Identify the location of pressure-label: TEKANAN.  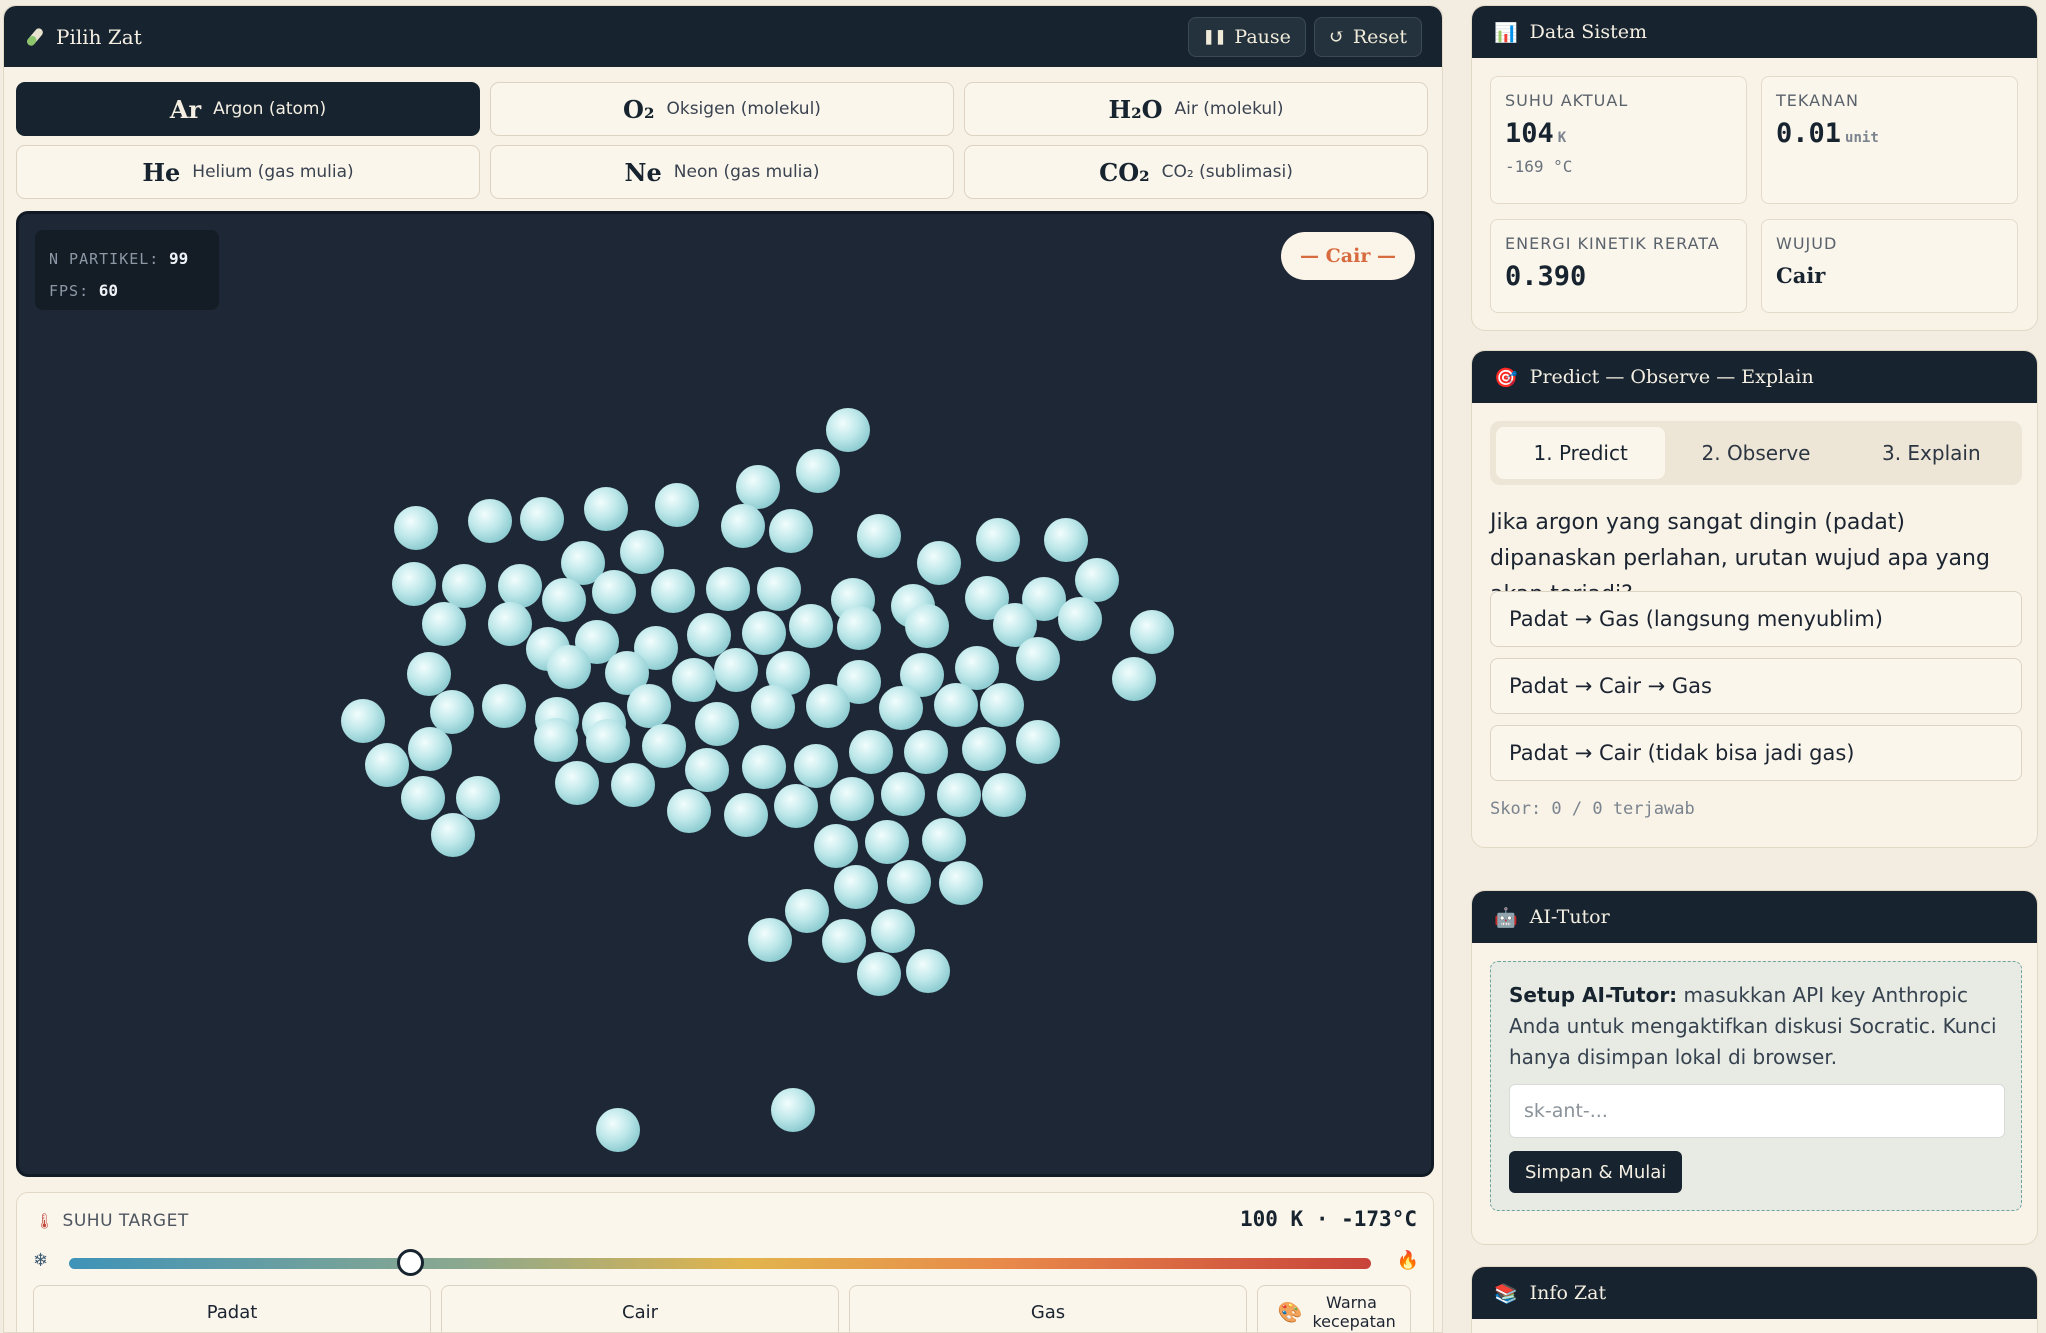
(1817, 100).